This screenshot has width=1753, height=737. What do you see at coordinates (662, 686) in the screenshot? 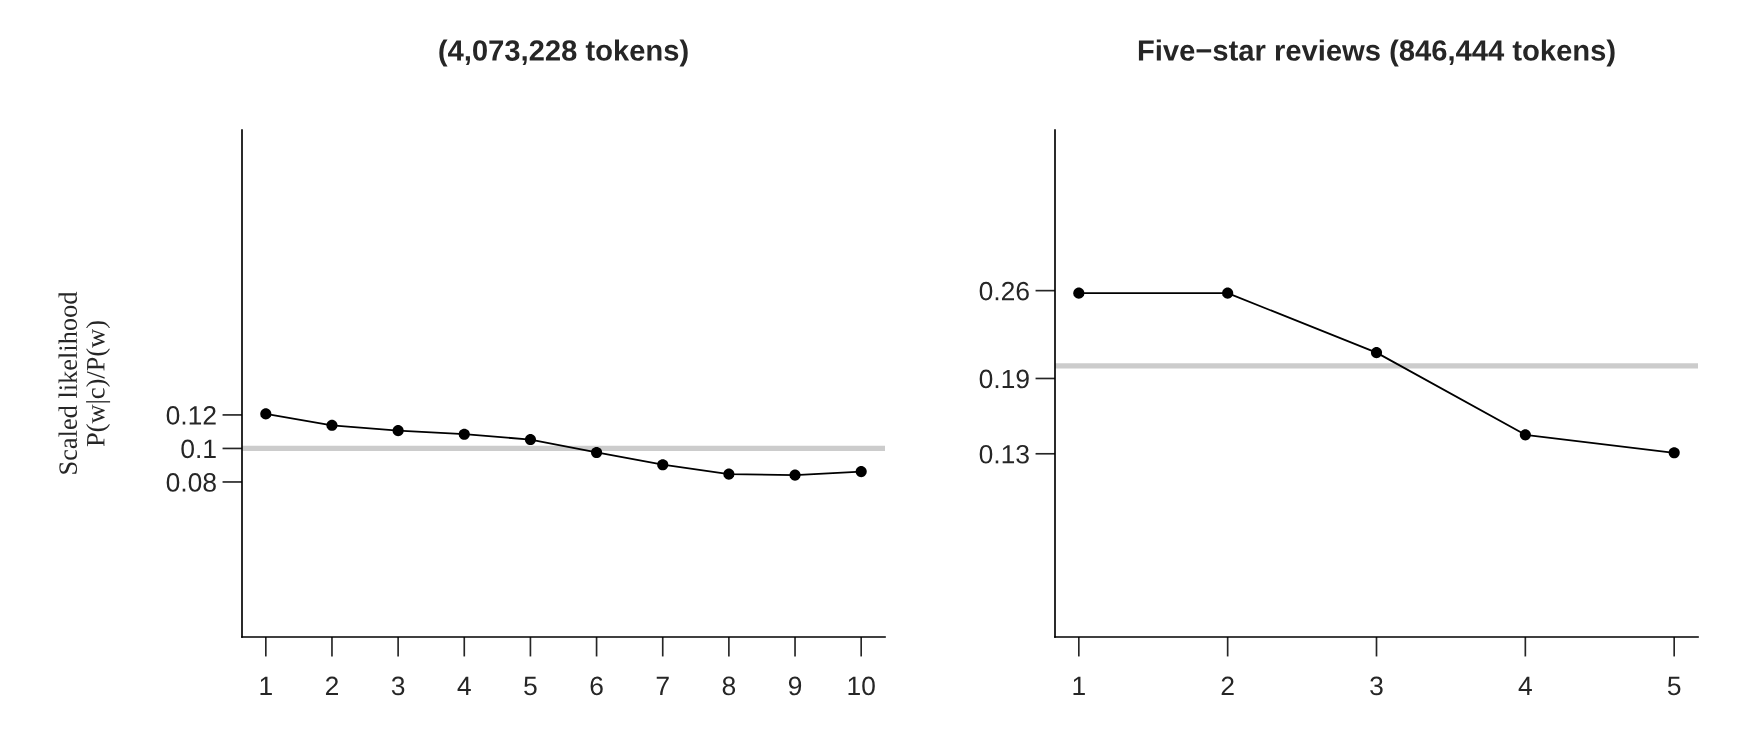
I see `x-tick-label: 7` at bounding box center [662, 686].